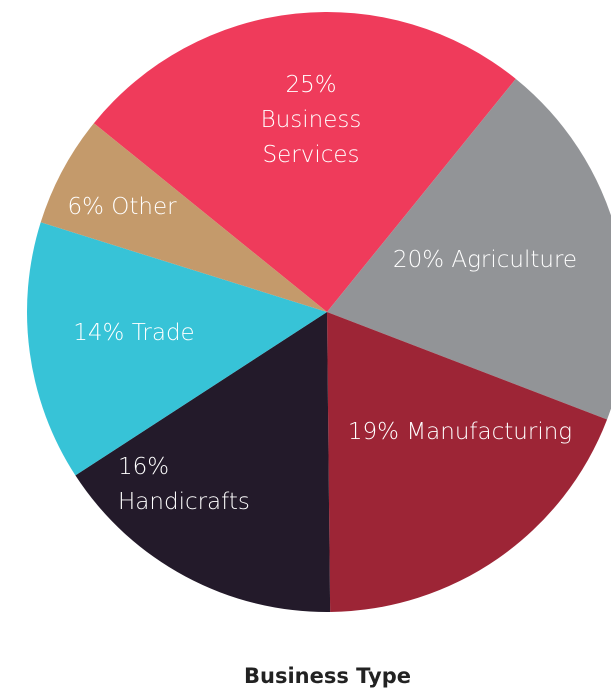 The image size is (611, 693). Describe the element at coordinates (327, 676) in the screenshot. I see `chart-title: Business Type` at that location.